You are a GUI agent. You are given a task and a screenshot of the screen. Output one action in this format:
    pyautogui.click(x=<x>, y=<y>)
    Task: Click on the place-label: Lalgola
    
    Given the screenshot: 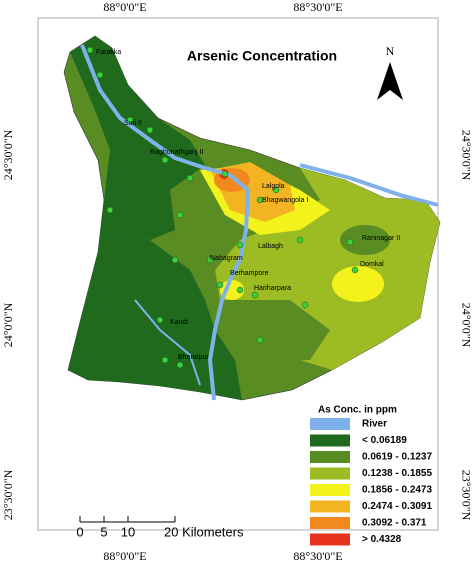 What is the action you would take?
    pyautogui.click(x=273, y=186)
    